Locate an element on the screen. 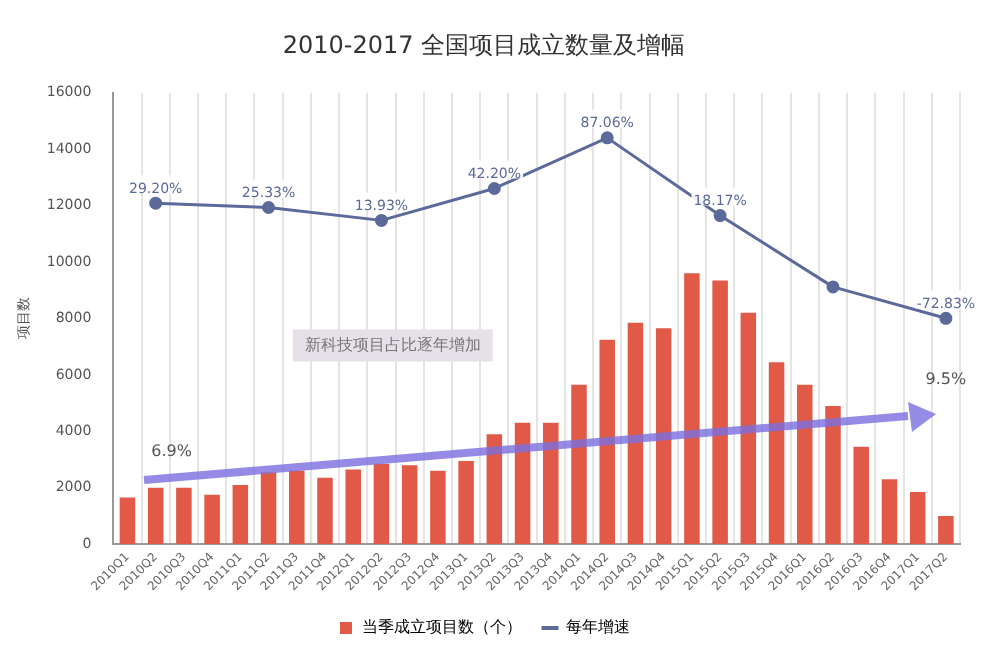 The height and width of the screenshot is (656, 1000). annotation: 6.9% is located at coordinates (172, 451).